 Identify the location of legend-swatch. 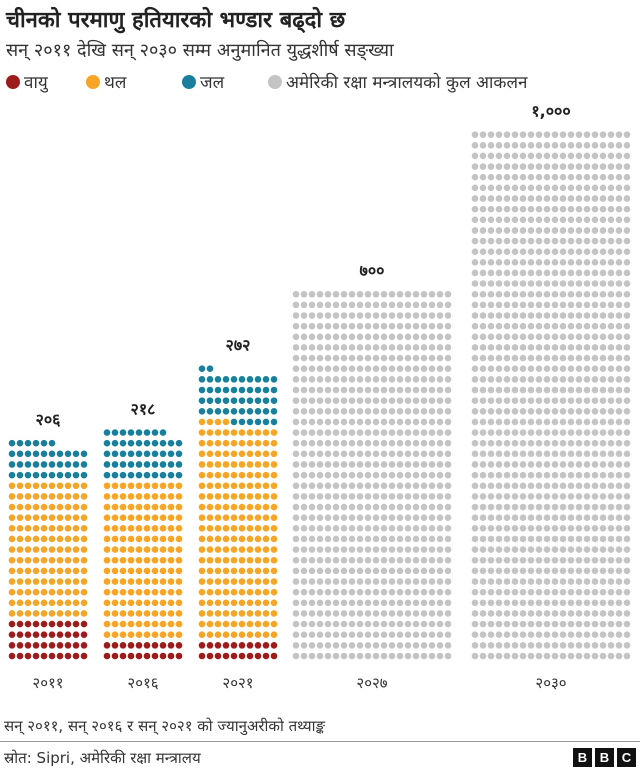
(189, 81).